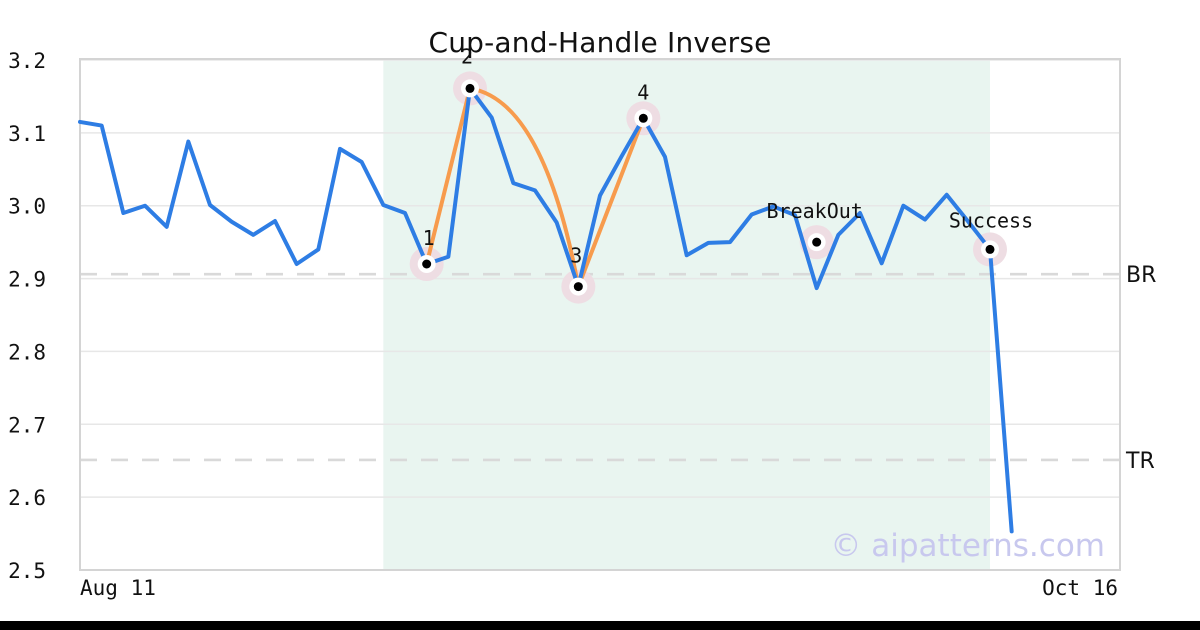 The width and height of the screenshot is (1200, 630). Describe the element at coordinates (27, 207) in the screenshot. I see `y-tick-label: 3.0` at that location.